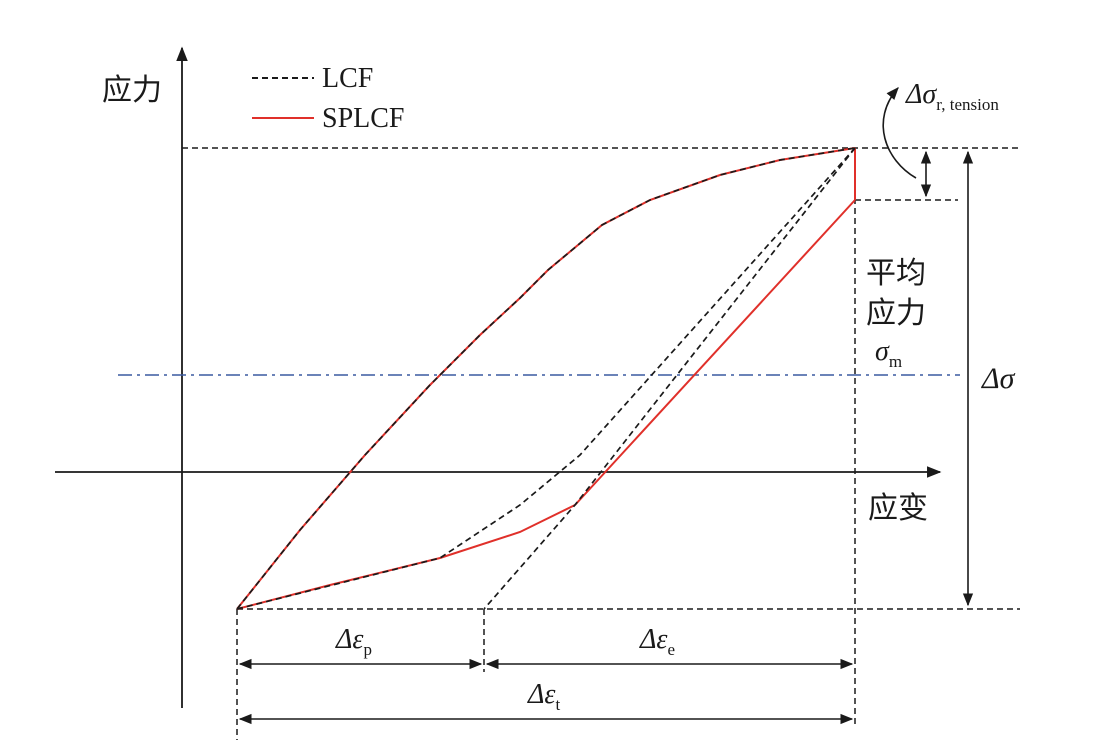  I want to click on x-axis-label: 应变, so click(898, 508).